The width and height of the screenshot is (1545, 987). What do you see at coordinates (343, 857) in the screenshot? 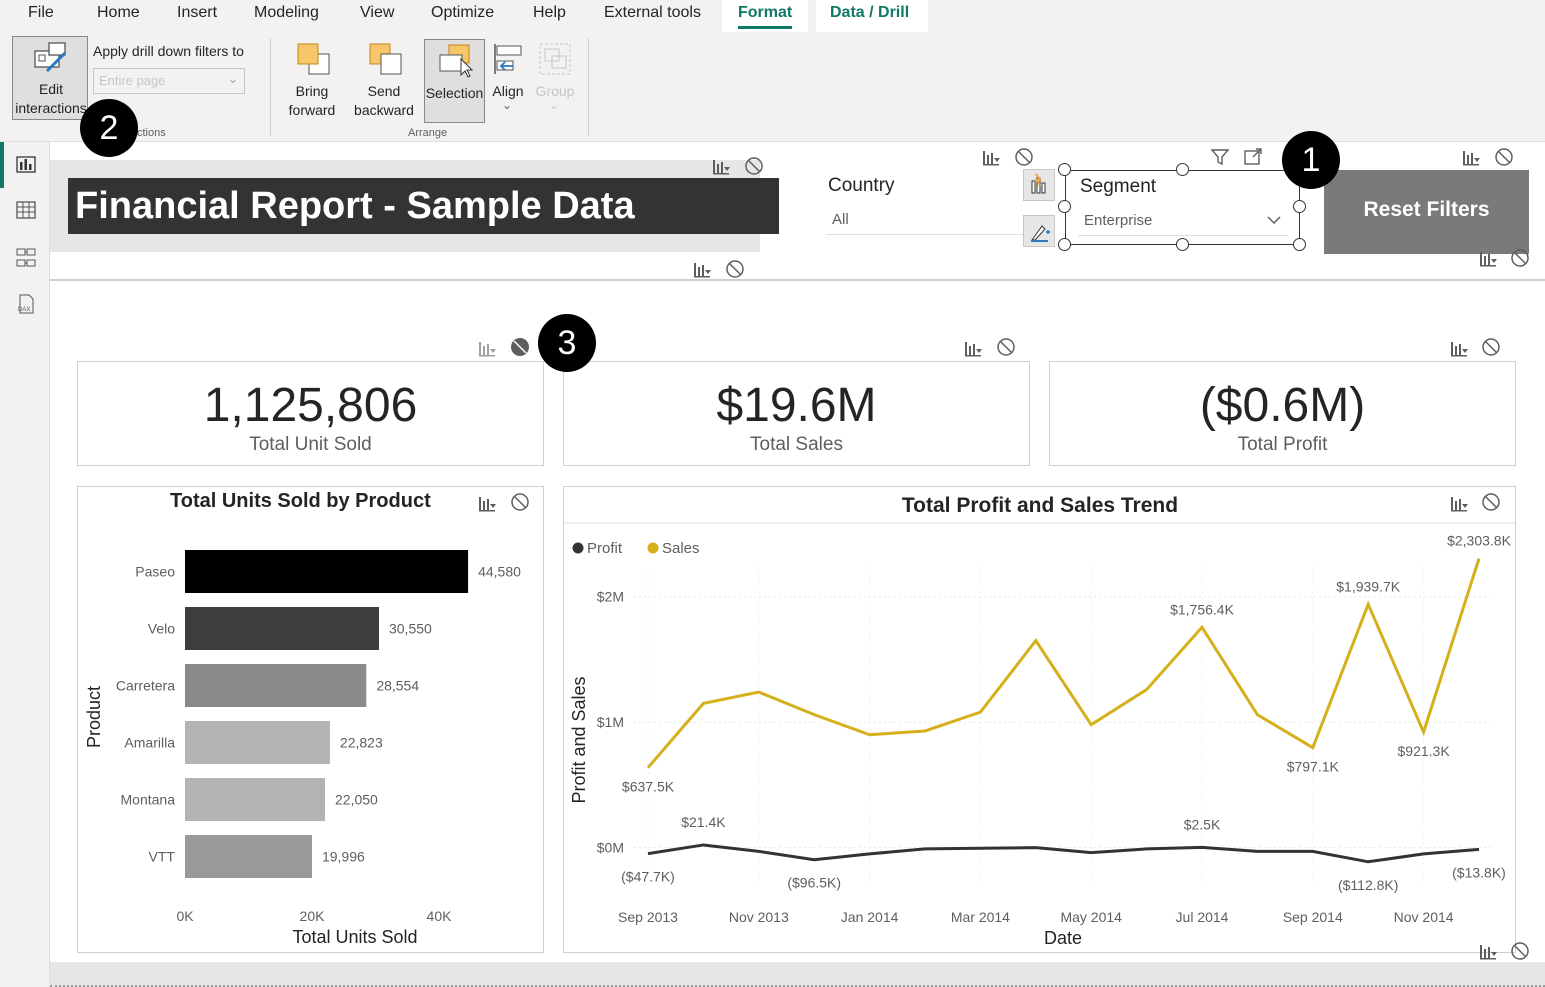
I see `bar-value-label: 19,996` at bounding box center [343, 857].